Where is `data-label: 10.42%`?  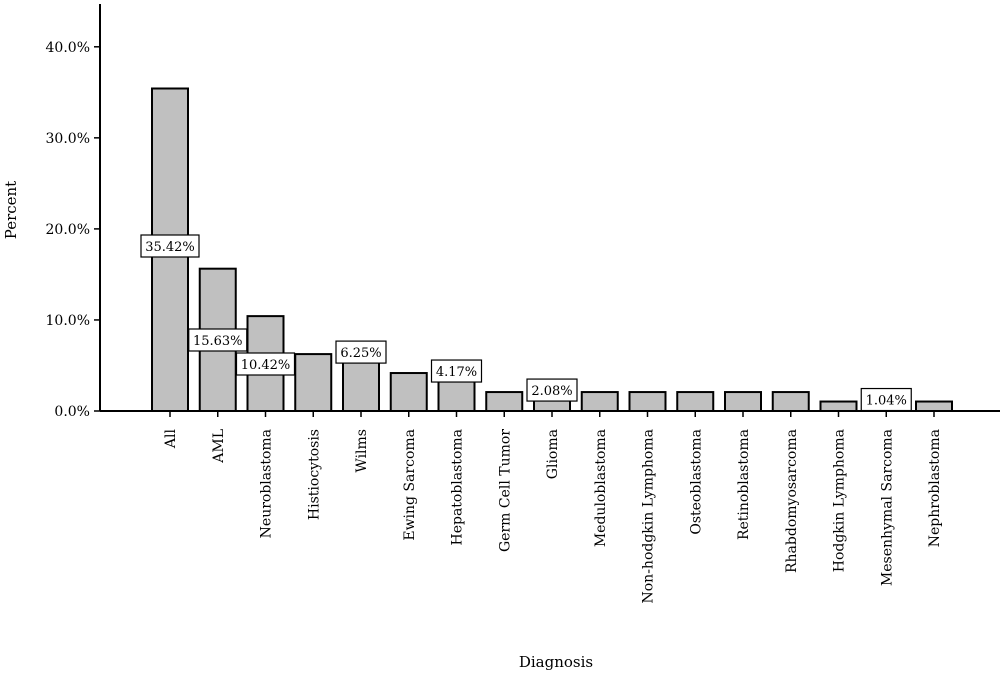 data-label: 10.42% is located at coordinates (265, 364).